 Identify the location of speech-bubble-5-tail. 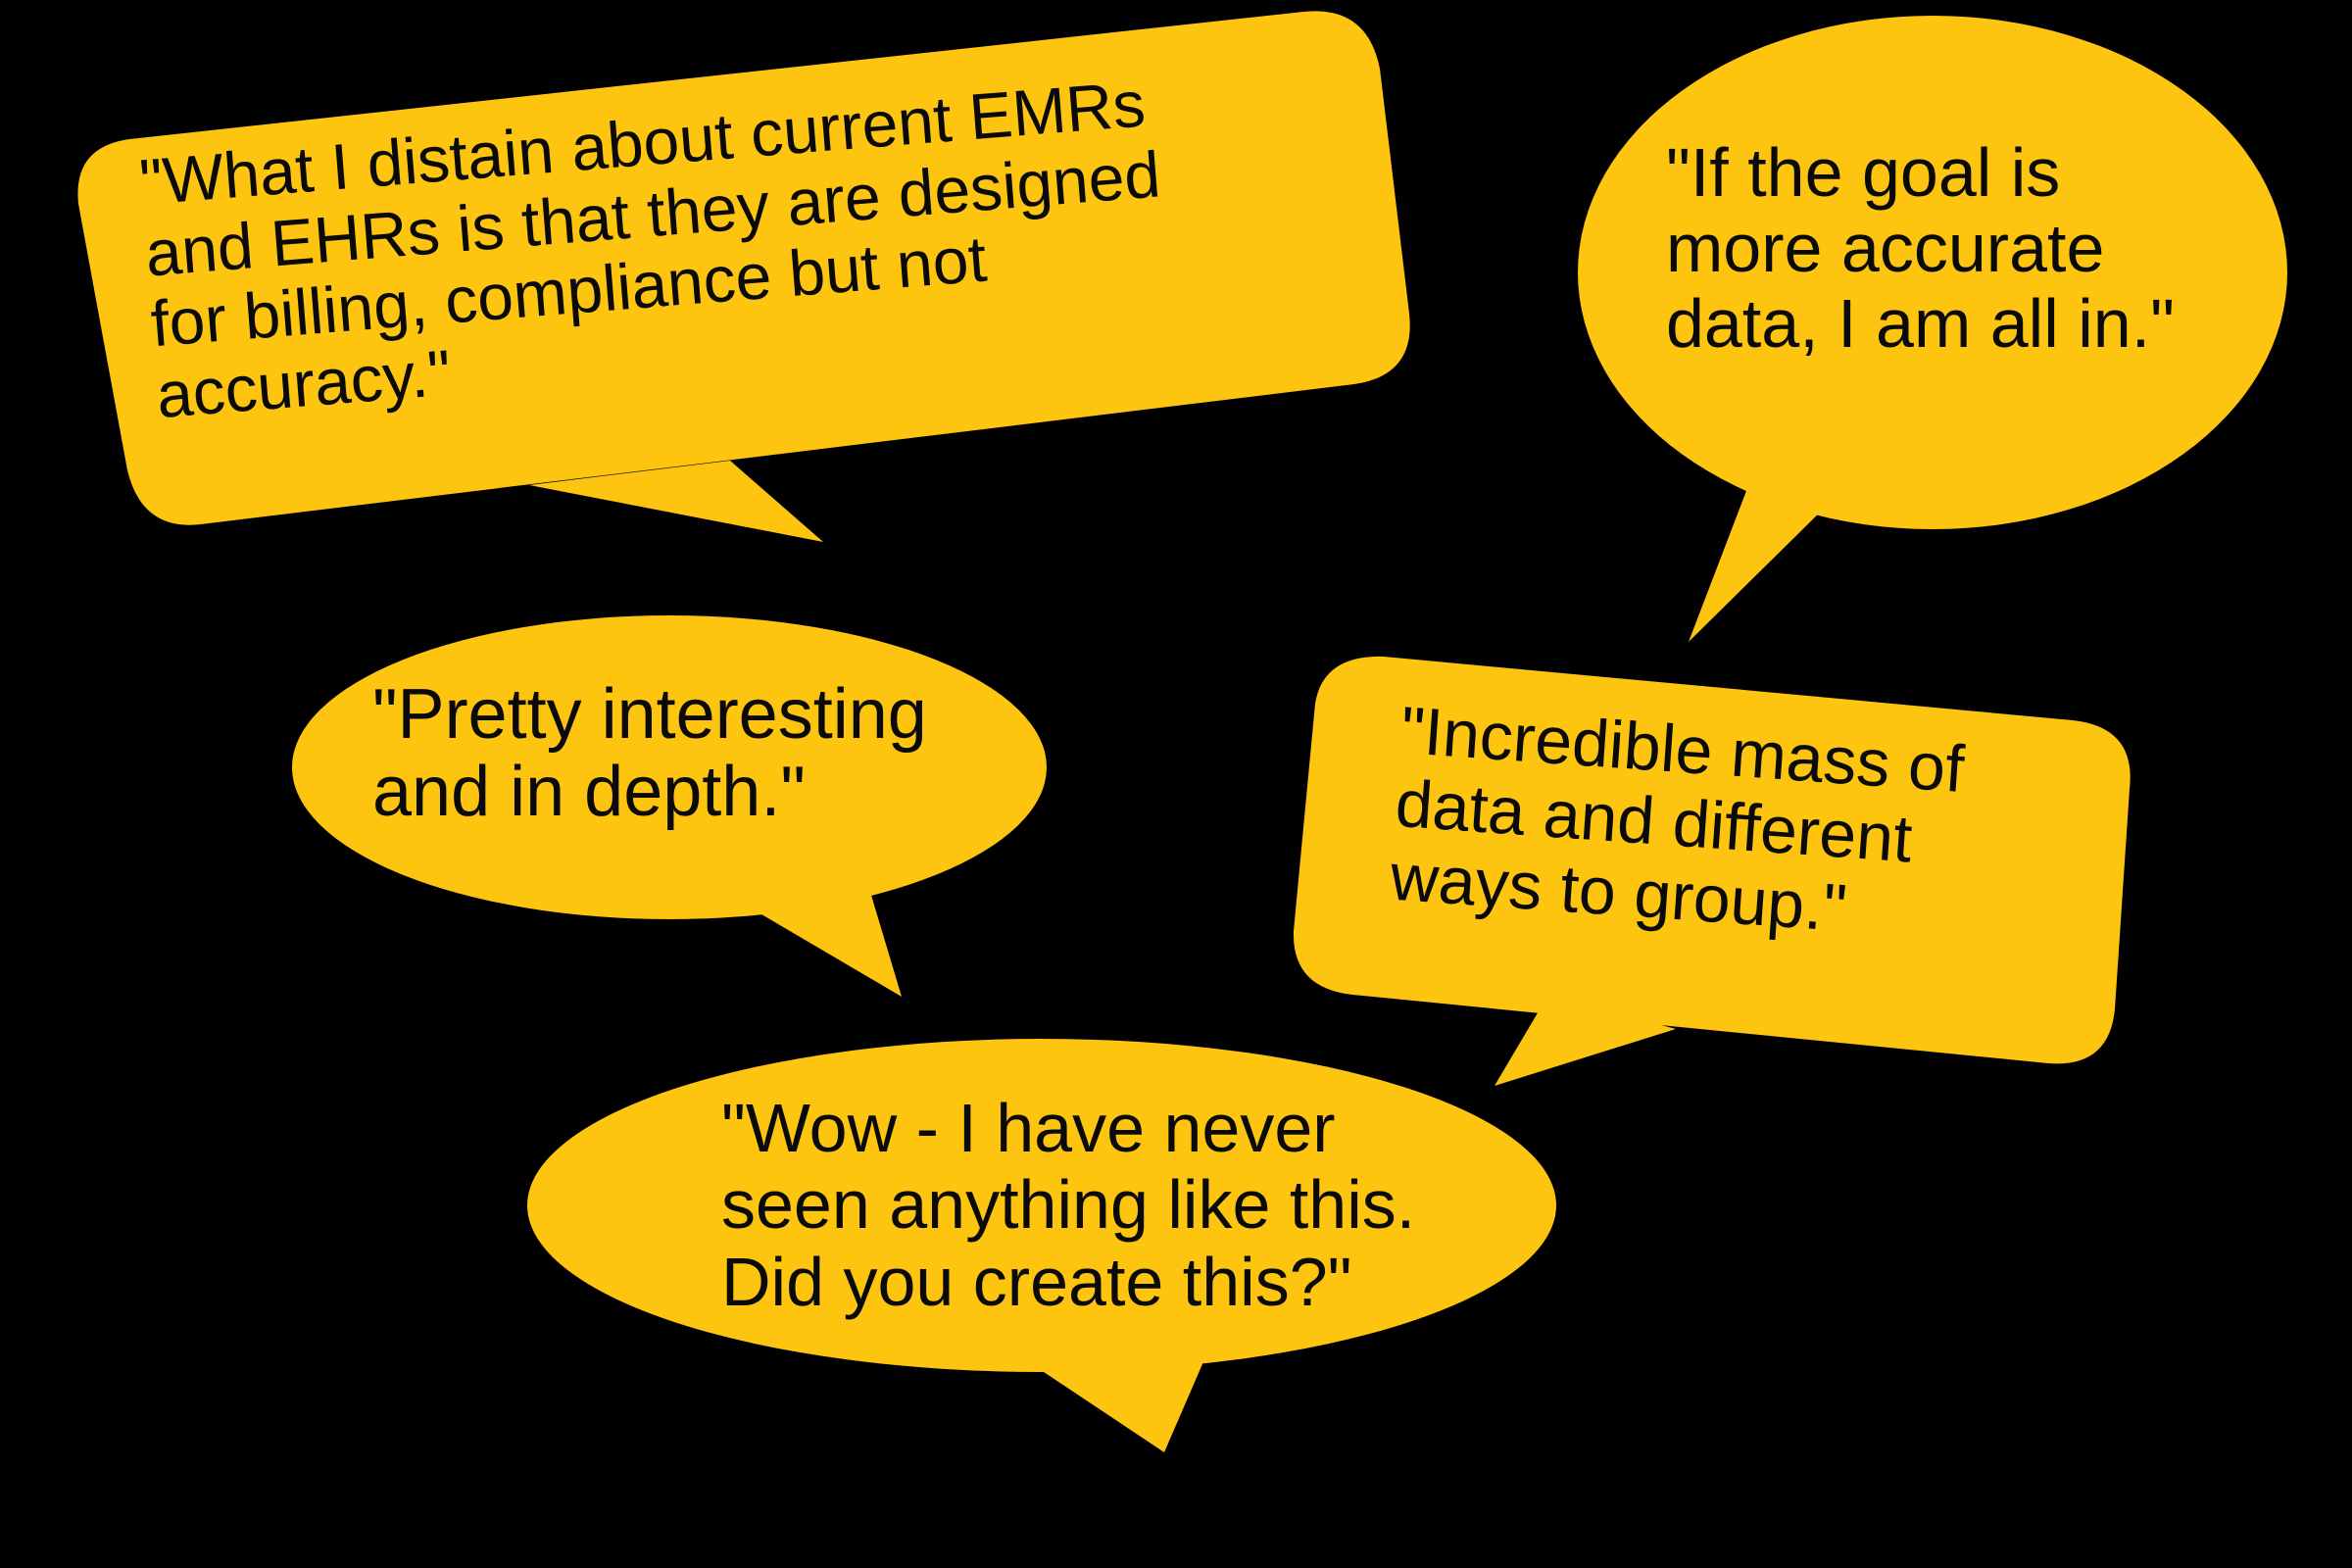
(1118, 1401).